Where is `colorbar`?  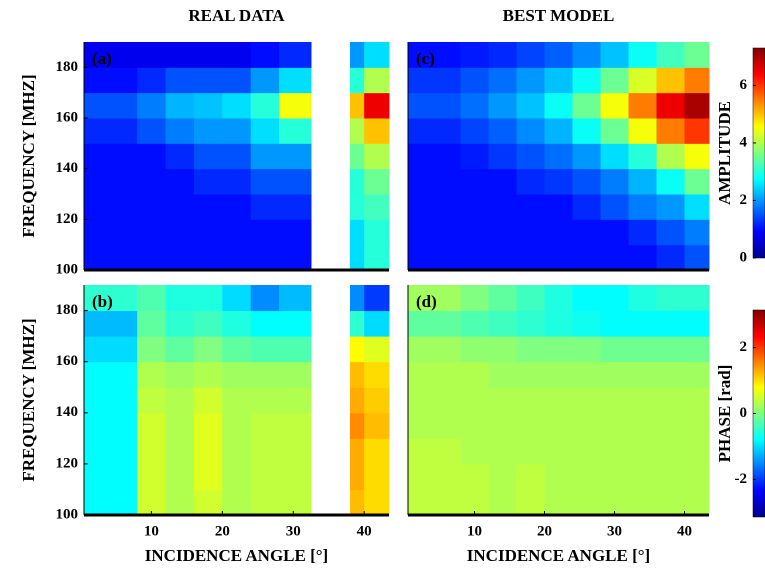
colorbar is located at coordinates (758, 153).